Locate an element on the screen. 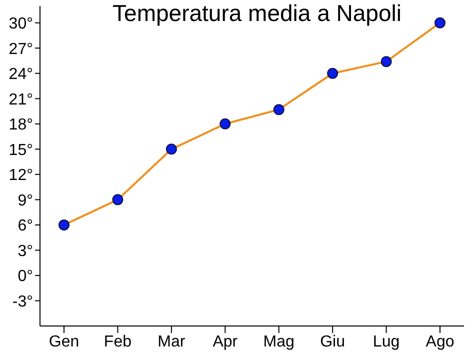 The image size is (474, 360). x-tick-label: Gen is located at coordinates (64, 341).